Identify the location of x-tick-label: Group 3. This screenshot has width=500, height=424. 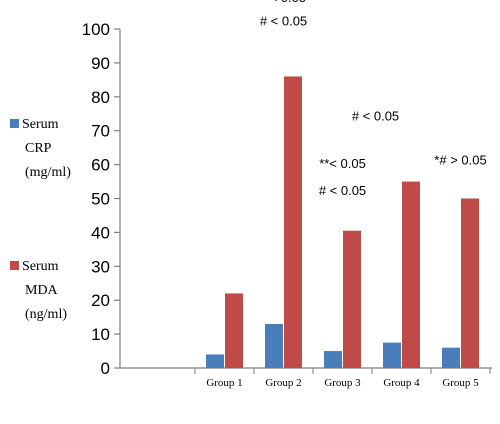
(342, 383).